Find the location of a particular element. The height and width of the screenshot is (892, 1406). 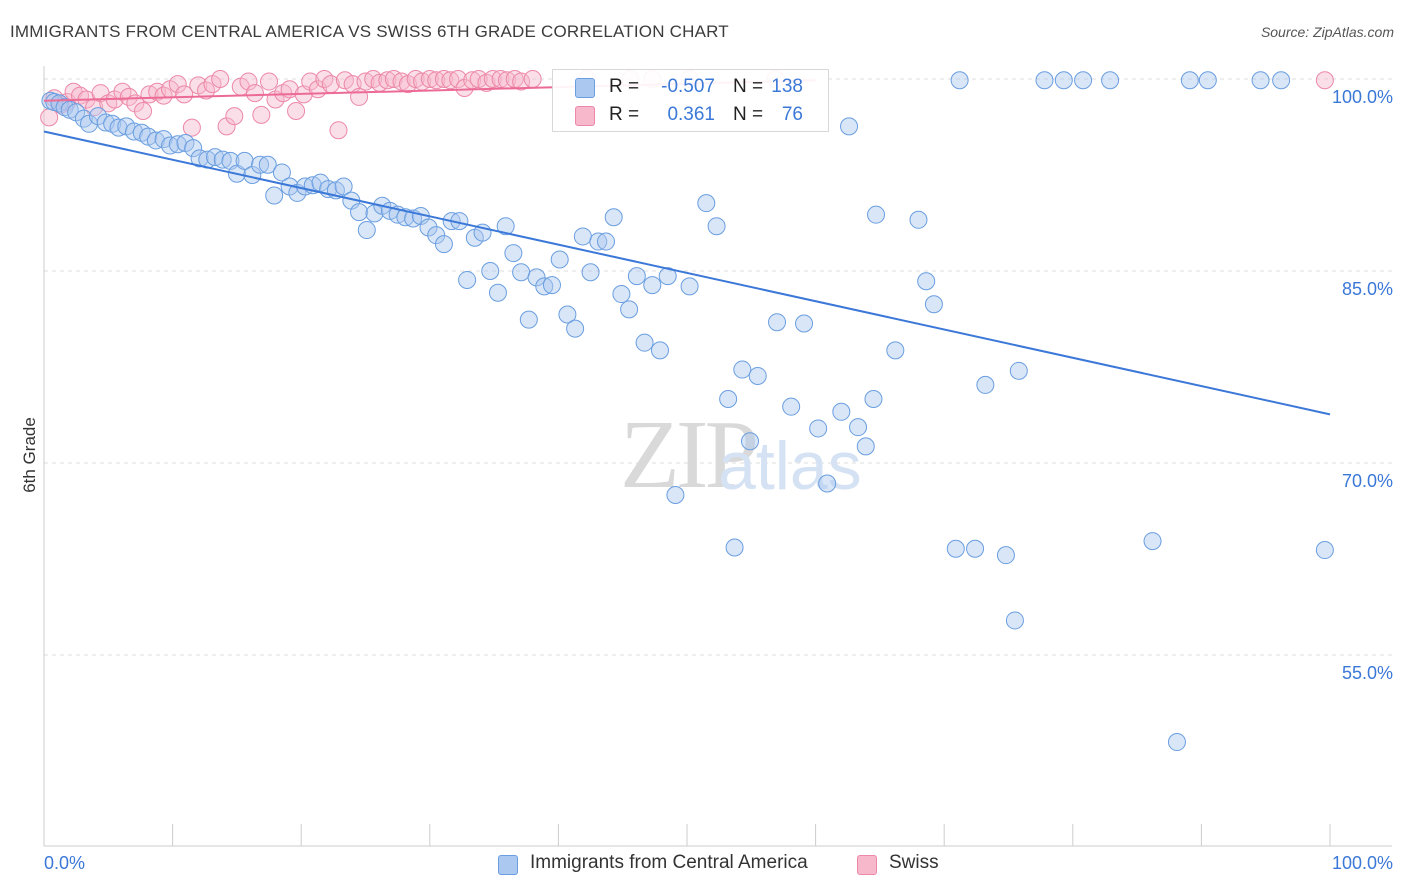

source-label: Source: ZipAtlas.com is located at coordinates (1327, 32).